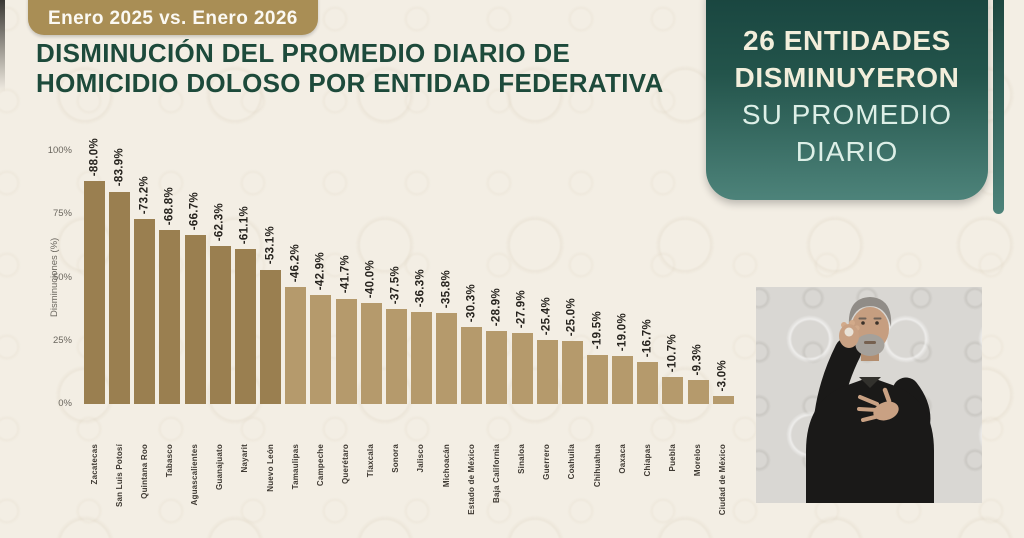 This screenshot has height=538, width=1024. What do you see at coordinates (345, 464) in the screenshot?
I see `x-axis-category-label: Querétaro` at bounding box center [345, 464].